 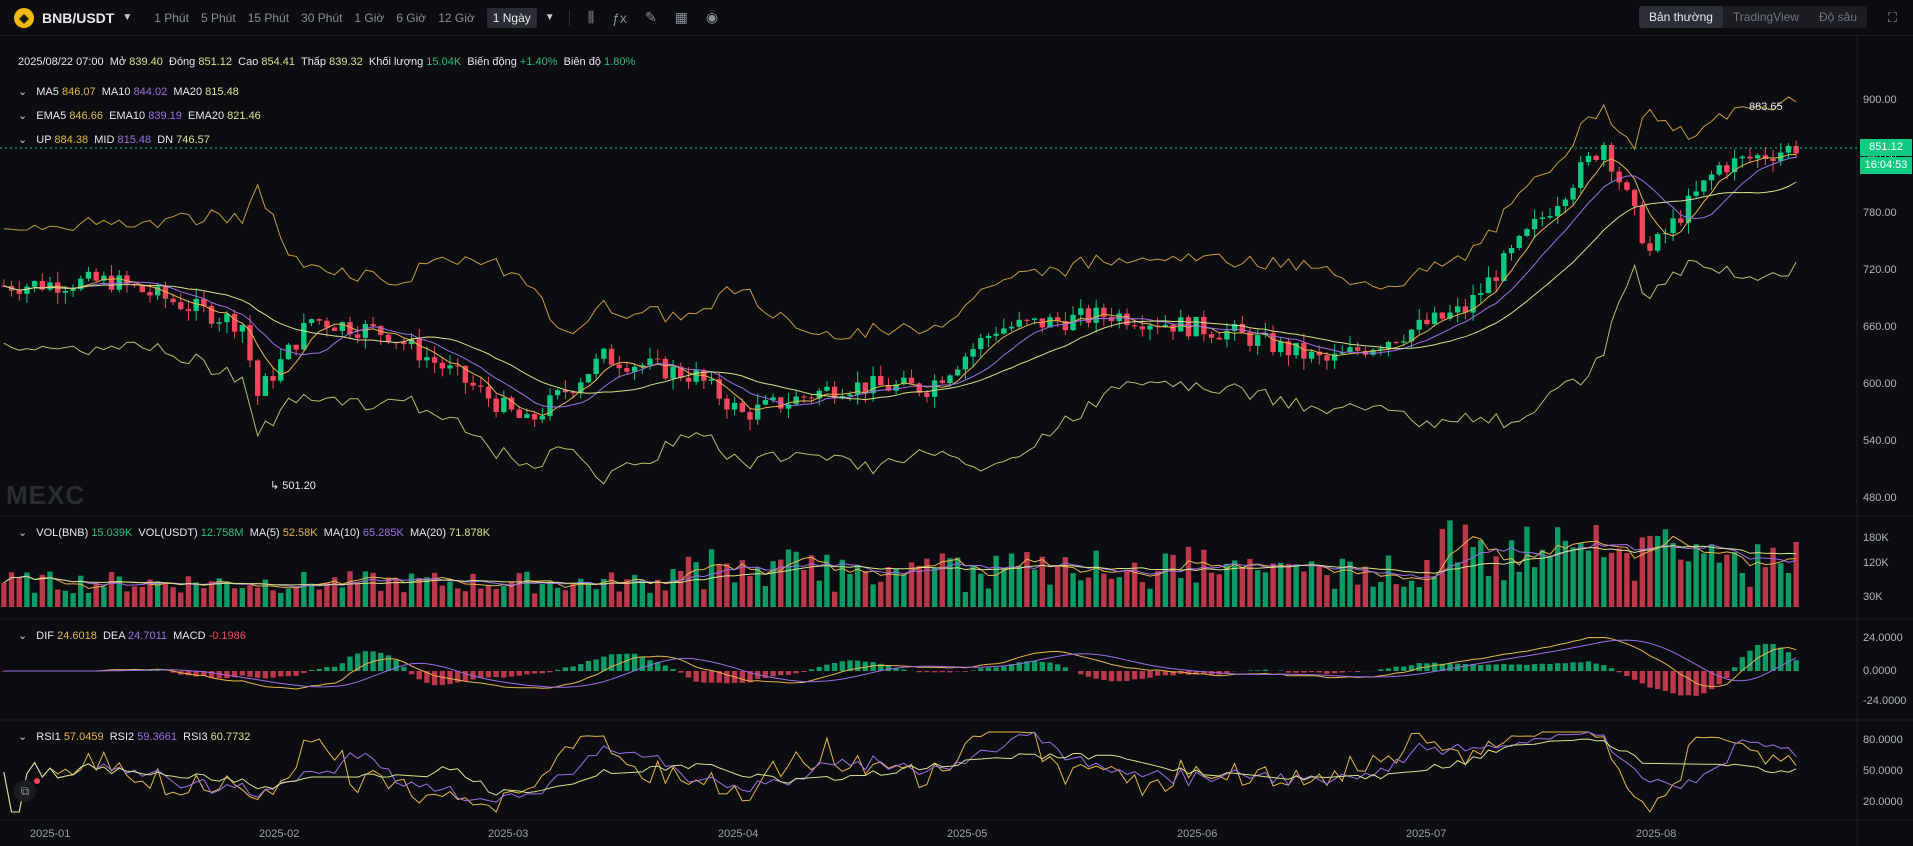 I want to click on timeframe-dropdown-icon: ▼, so click(x=549, y=17).